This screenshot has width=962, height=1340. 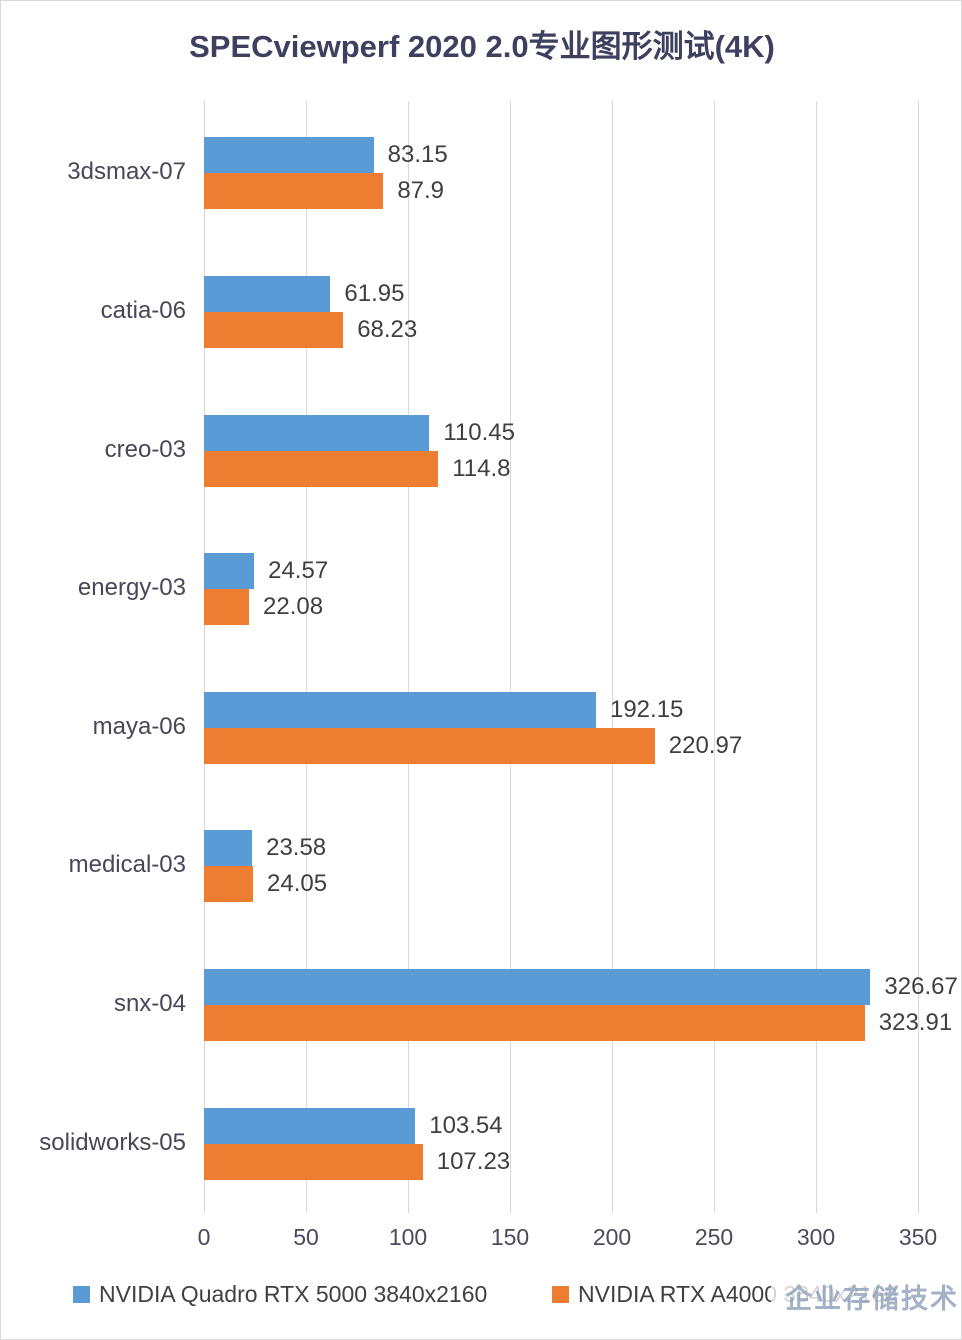 What do you see at coordinates (306, 1237) in the screenshot?
I see `x-tick-label: 50` at bounding box center [306, 1237].